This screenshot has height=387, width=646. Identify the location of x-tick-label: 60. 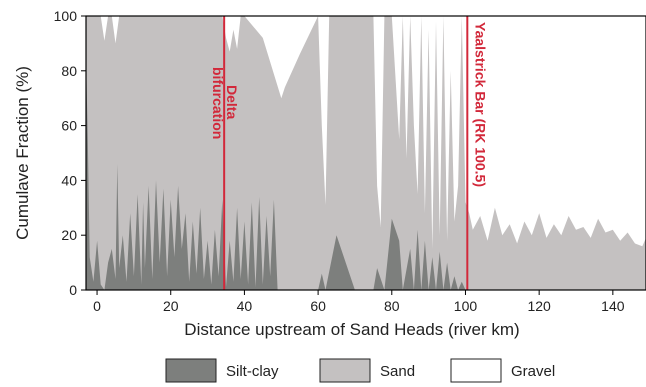
(318, 306).